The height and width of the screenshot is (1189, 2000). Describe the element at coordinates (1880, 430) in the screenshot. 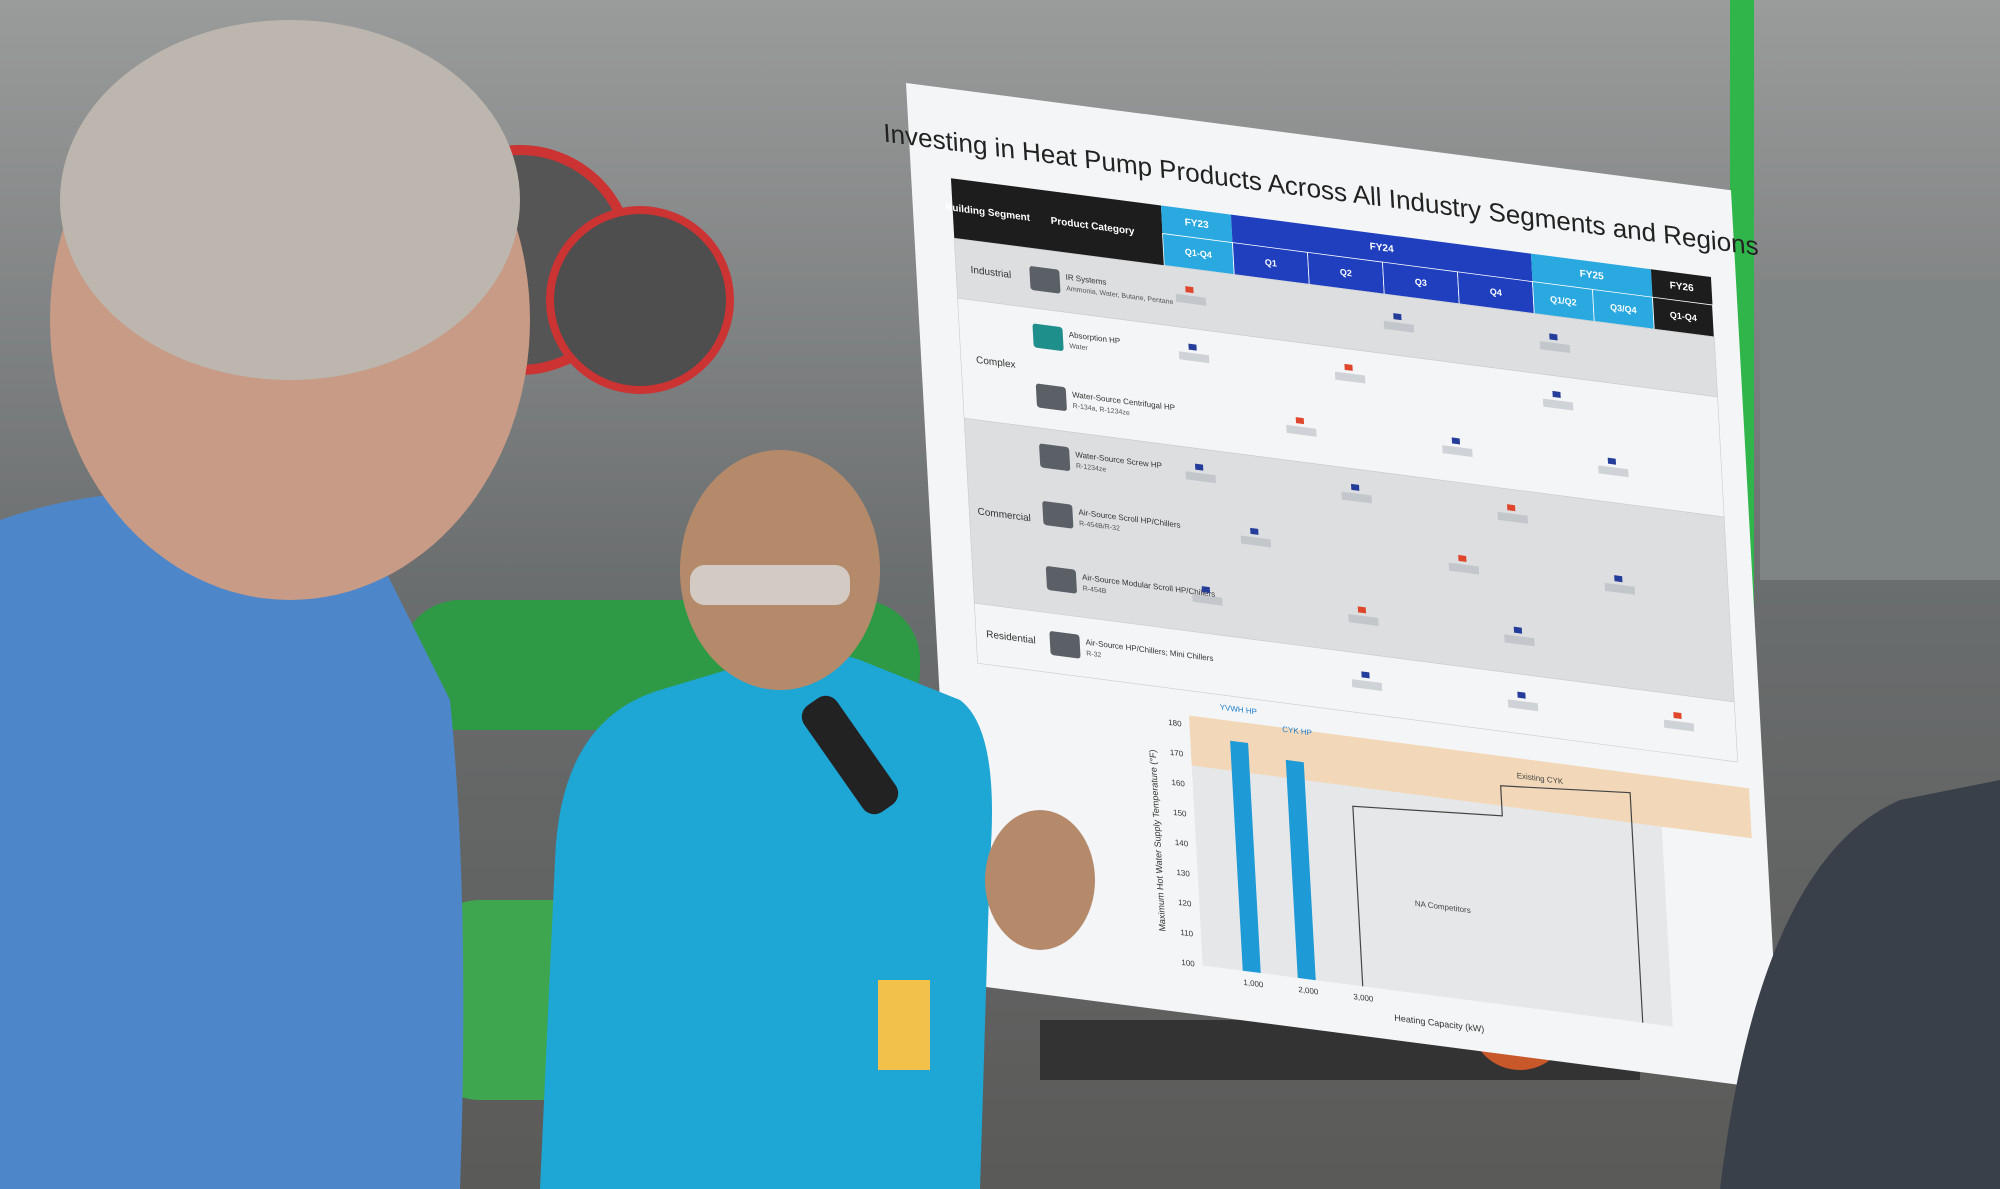

I see `machine` at that location.